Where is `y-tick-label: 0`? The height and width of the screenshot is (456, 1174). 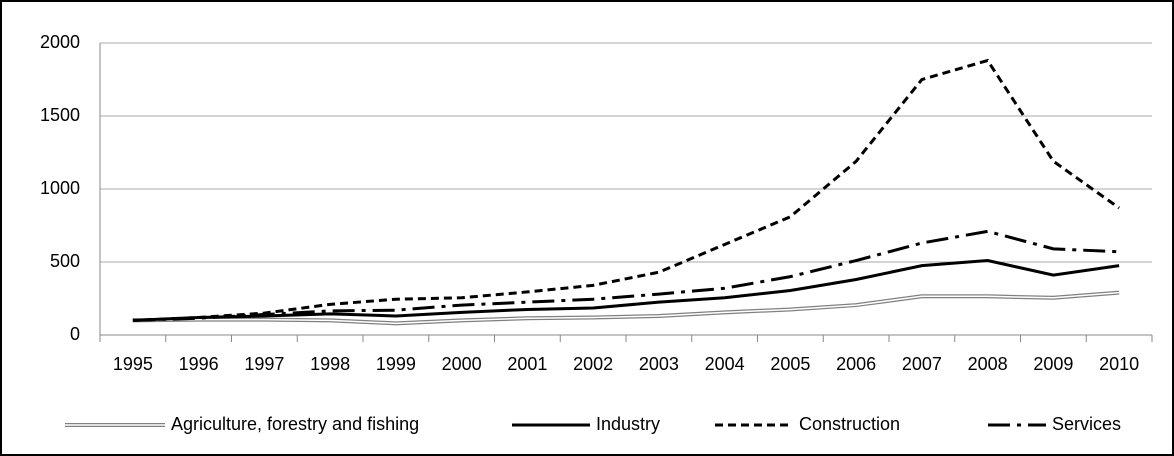 y-tick-label: 0 is located at coordinates (75, 334).